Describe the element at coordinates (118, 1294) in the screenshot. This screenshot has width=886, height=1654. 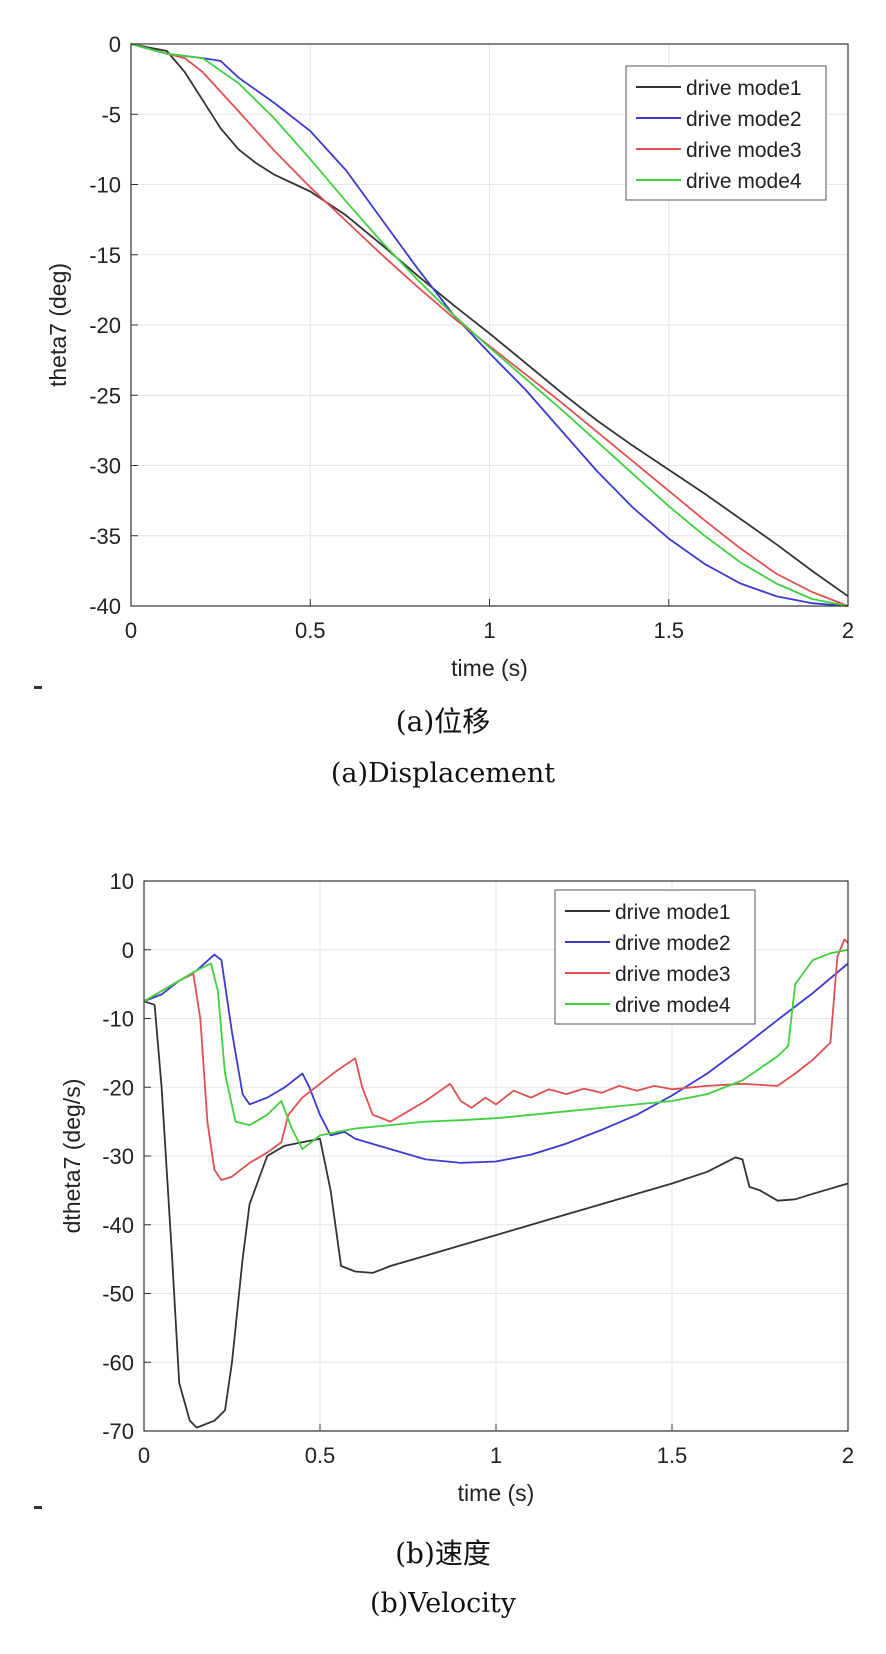
I see `y-tick-label: -50` at that location.